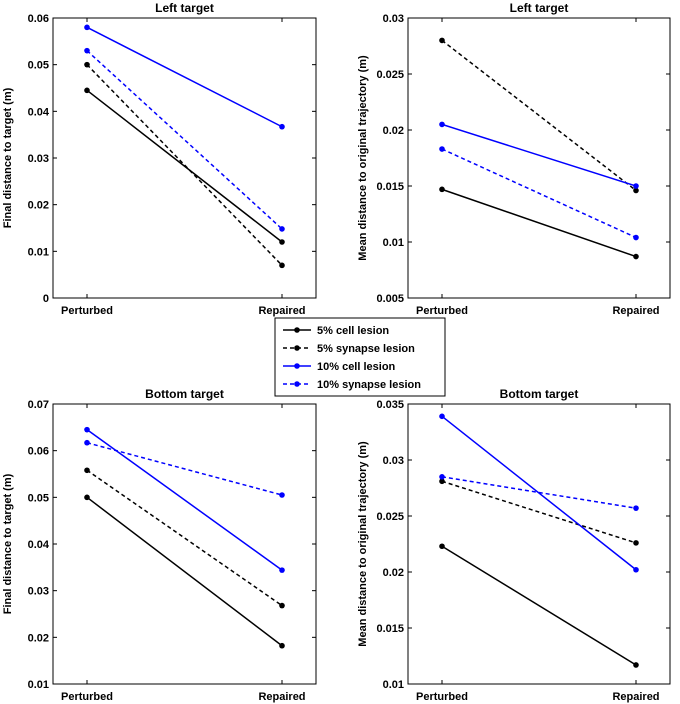  What do you see at coordinates (38, 405) in the screenshot?
I see `y-tick-label: 0.07` at bounding box center [38, 405].